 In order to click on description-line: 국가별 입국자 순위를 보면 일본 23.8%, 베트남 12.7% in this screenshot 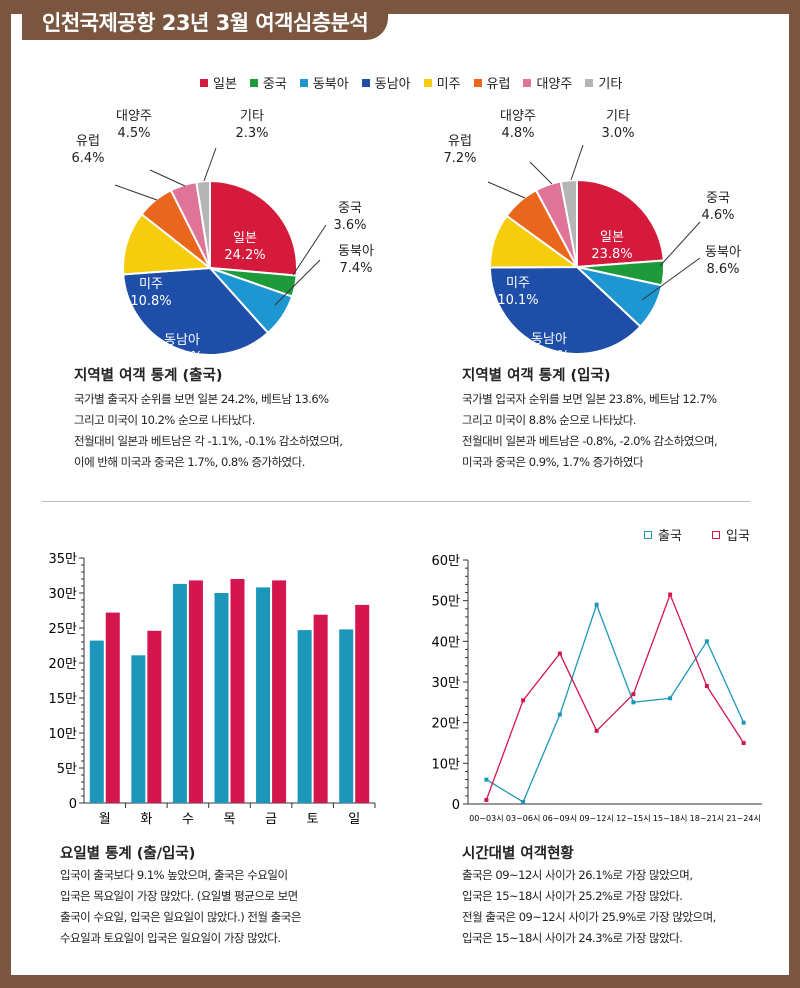, I will do `click(589, 399)`.